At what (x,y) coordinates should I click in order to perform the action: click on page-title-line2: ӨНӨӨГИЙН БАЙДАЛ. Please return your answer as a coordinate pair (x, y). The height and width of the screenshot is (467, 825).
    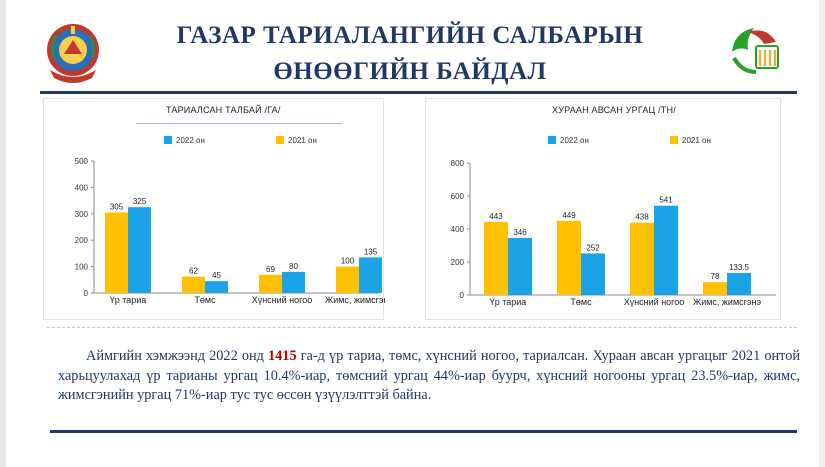
    Looking at the image, I should click on (410, 71).